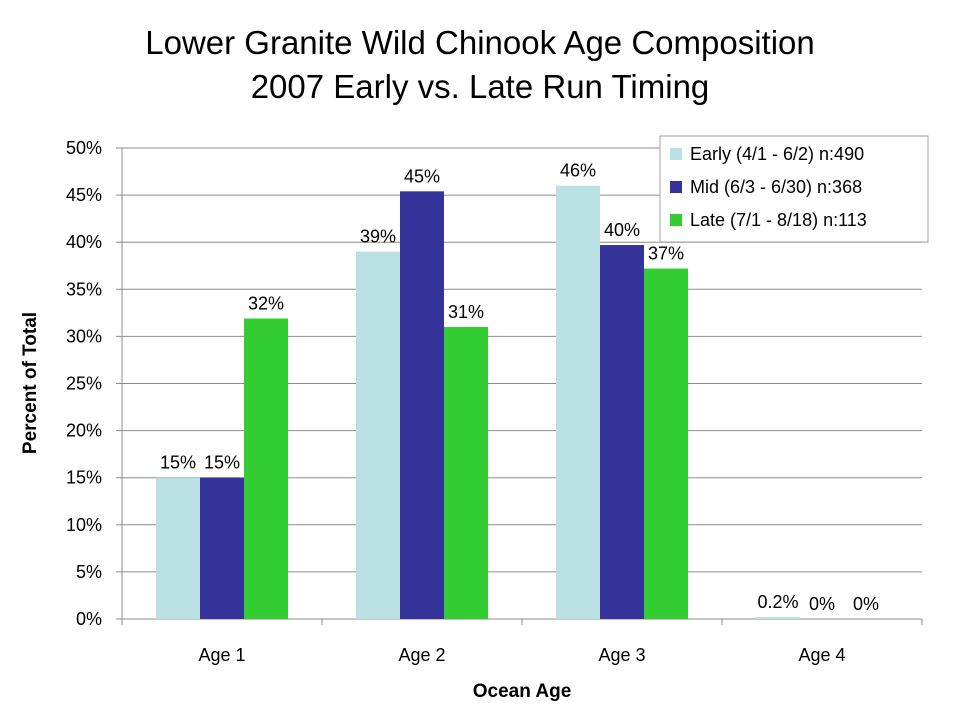  Describe the element at coordinates (421, 655) in the screenshot. I see `x-tick-label: Age 2` at that location.